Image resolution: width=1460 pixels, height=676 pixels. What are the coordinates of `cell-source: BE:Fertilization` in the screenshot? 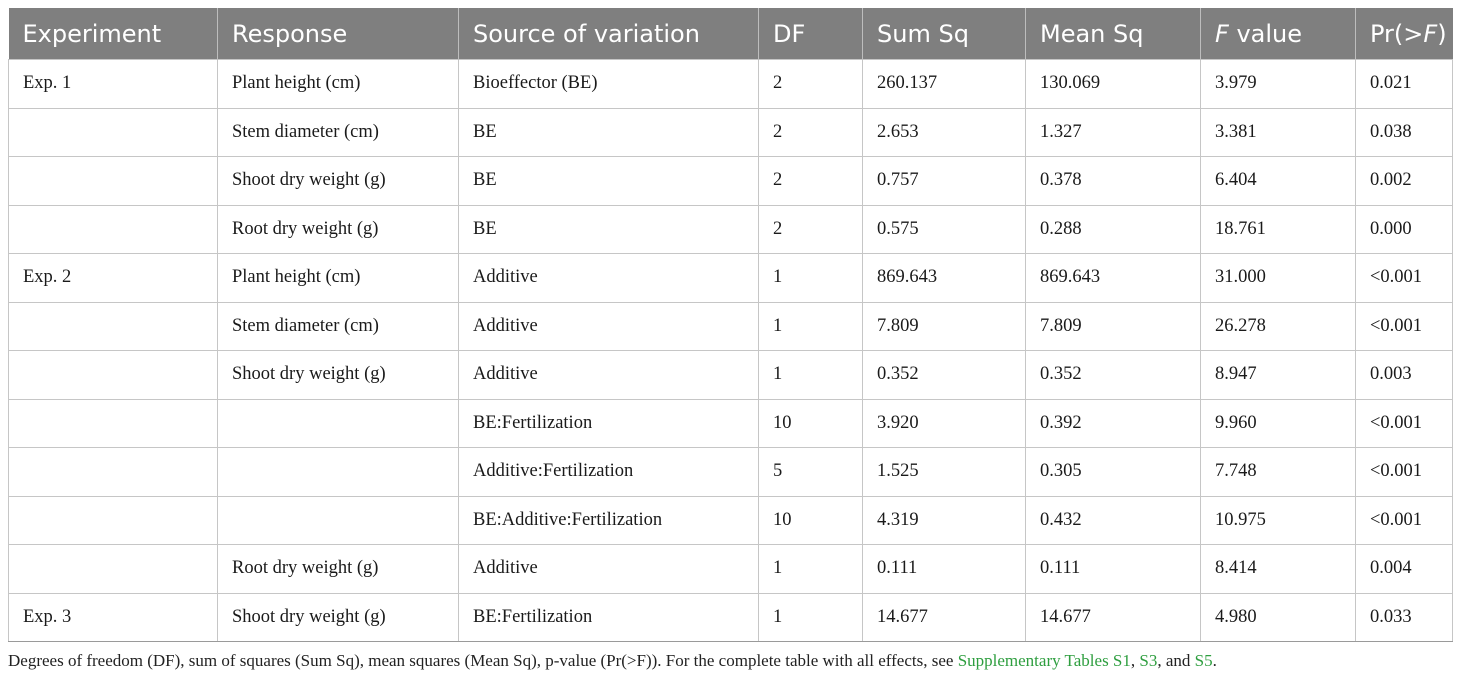 It's located at (608, 423).